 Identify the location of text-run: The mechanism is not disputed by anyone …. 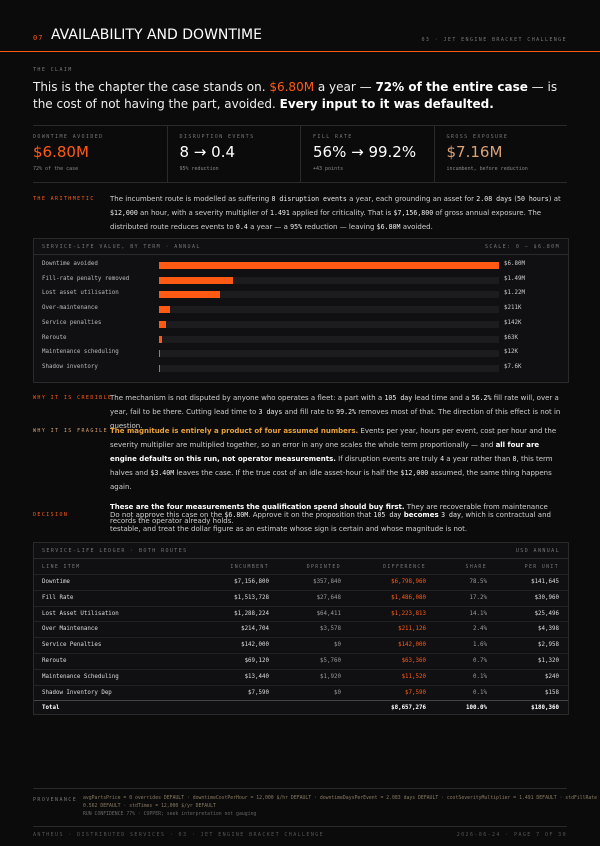
(247, 398).